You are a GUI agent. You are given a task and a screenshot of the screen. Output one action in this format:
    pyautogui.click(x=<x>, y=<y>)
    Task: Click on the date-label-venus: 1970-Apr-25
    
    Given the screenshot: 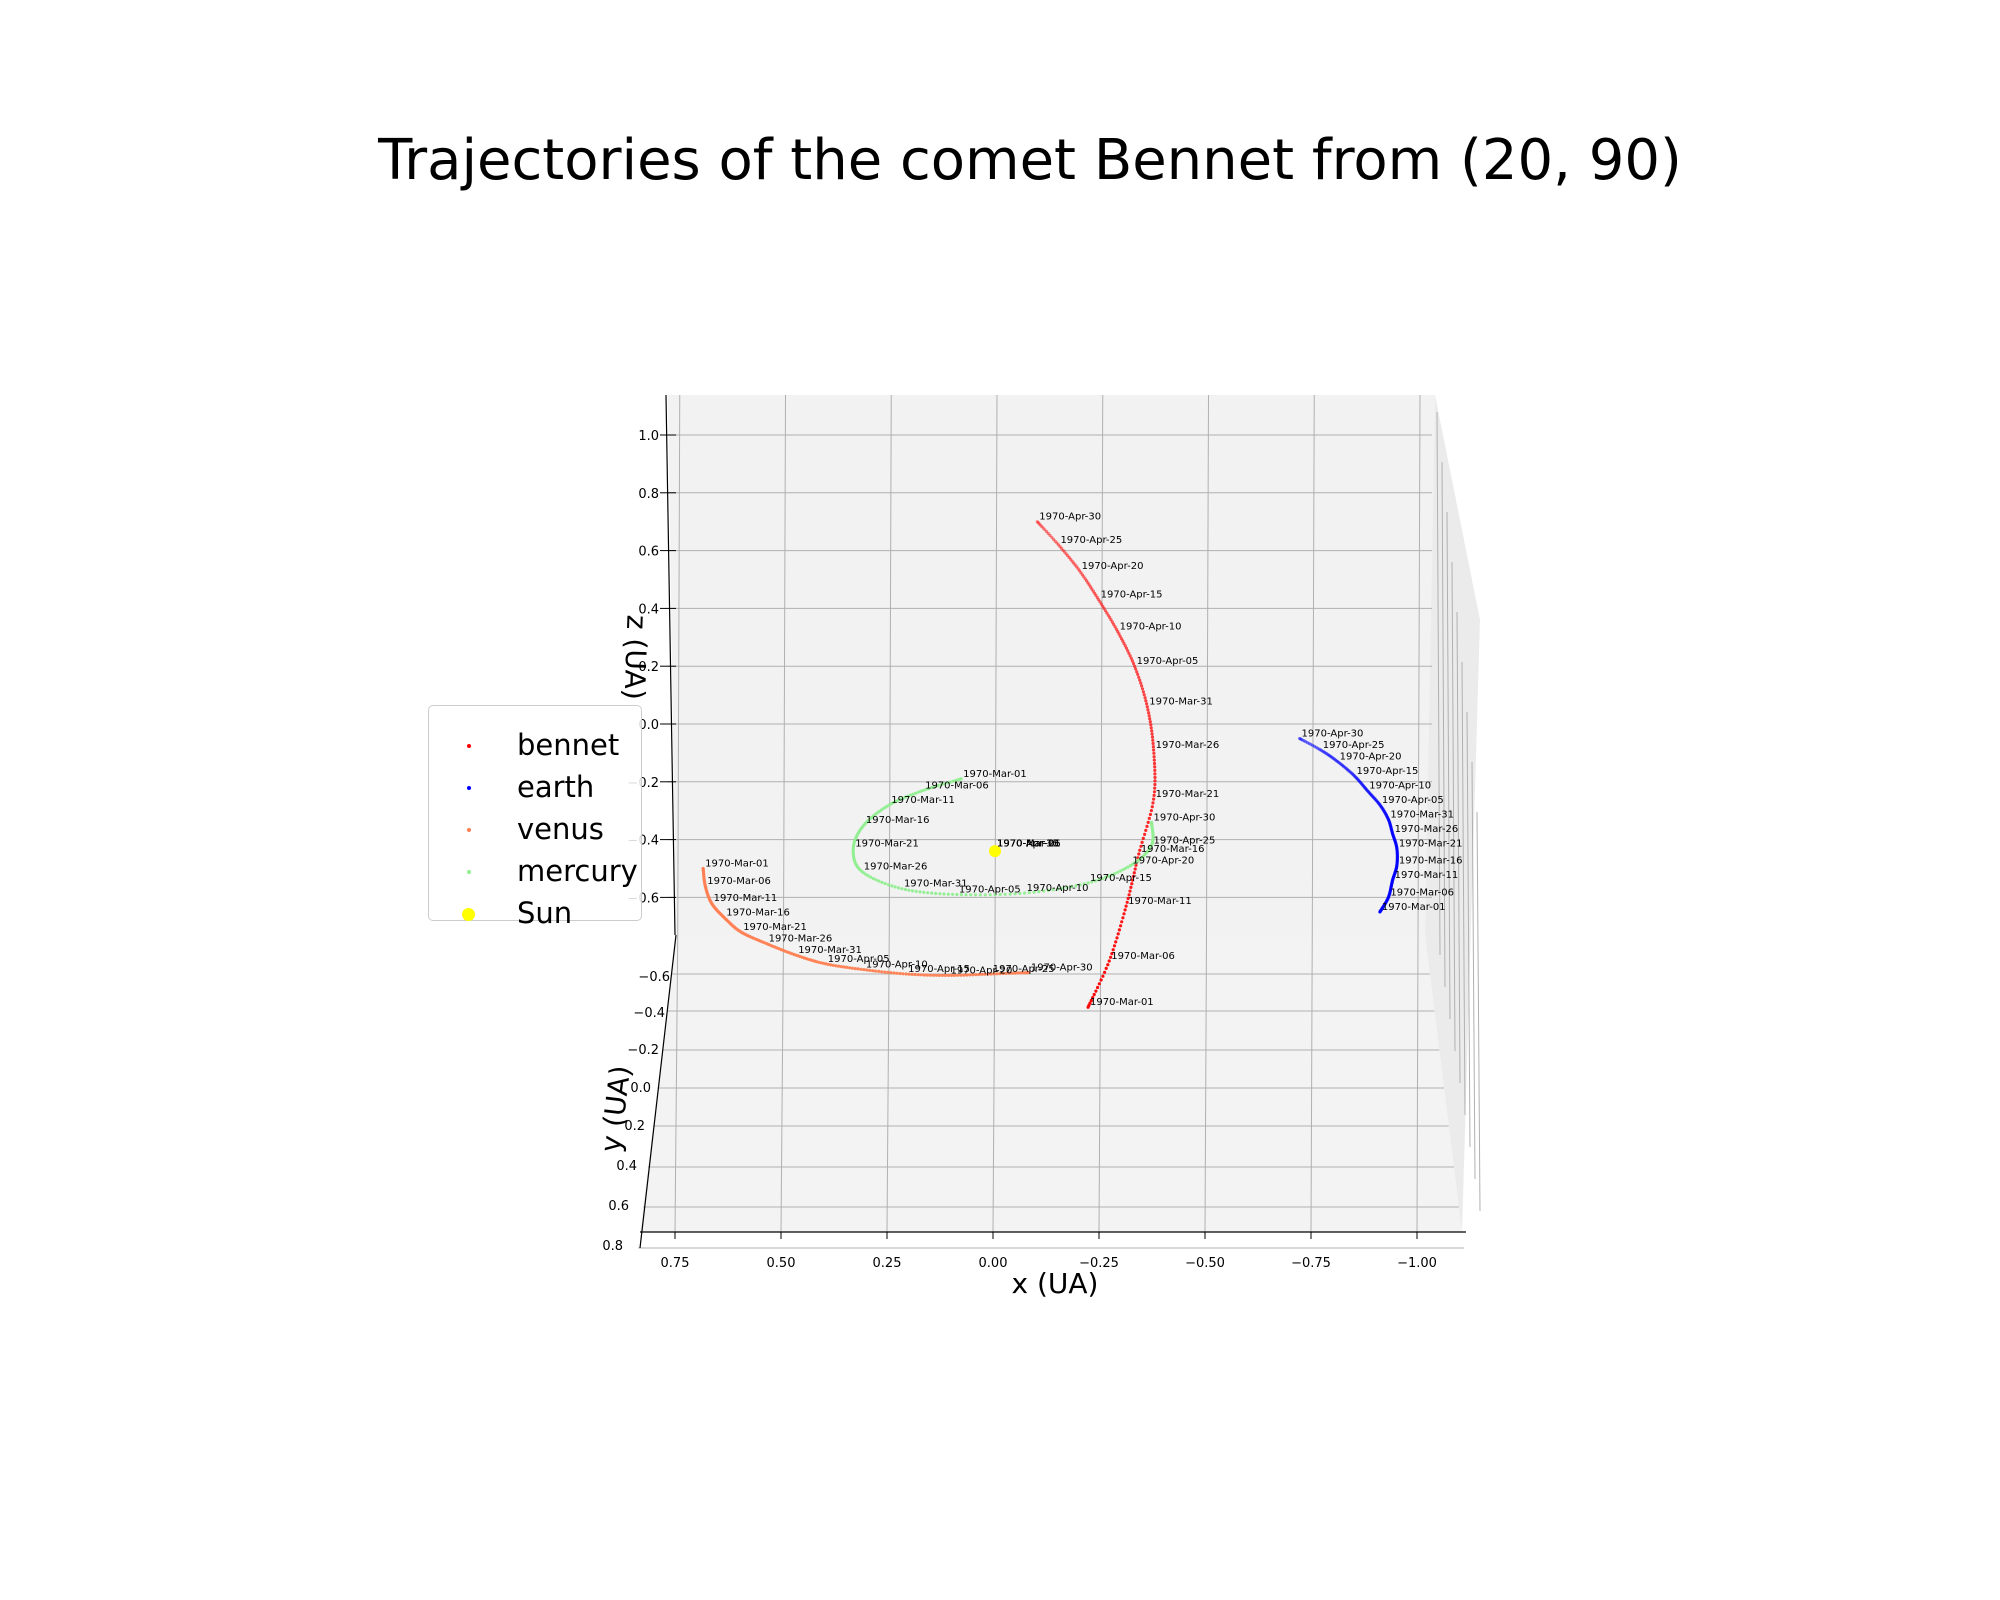 What is the action you would take?
    pyautogui.click(x=1024, y=969)
    